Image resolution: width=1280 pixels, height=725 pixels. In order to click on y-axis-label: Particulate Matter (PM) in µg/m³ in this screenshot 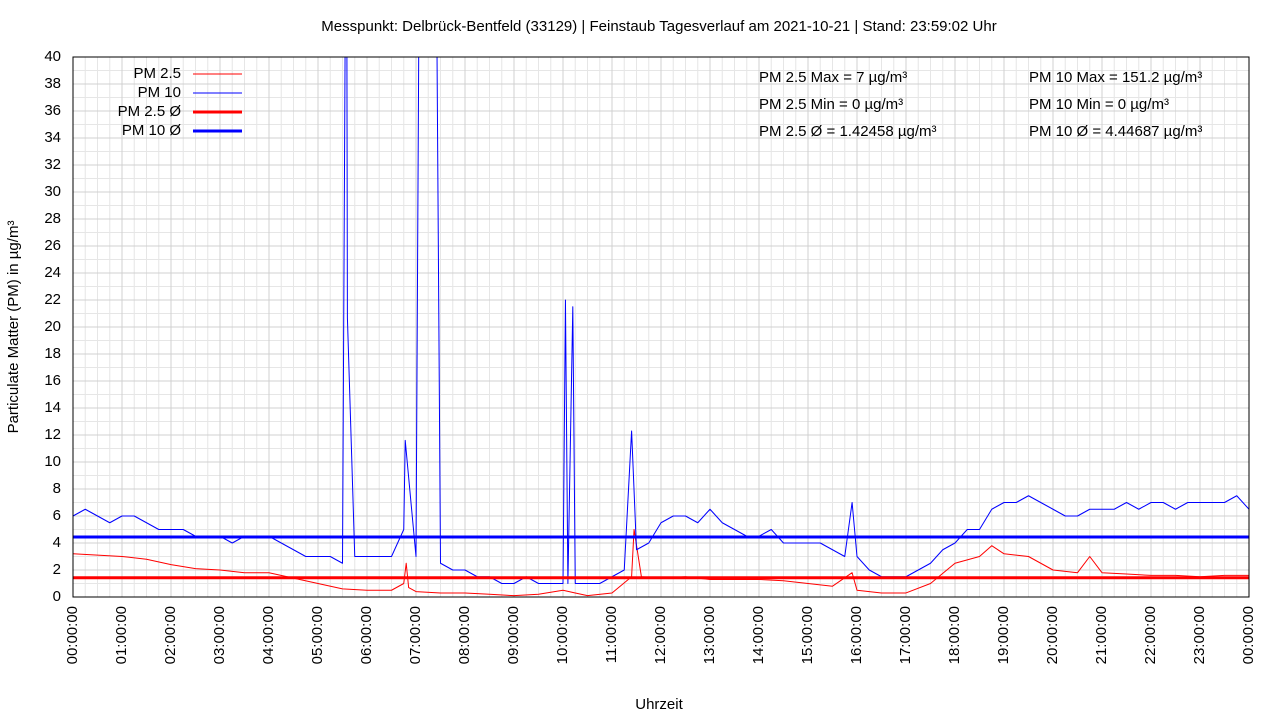, I will do `click(13, 327)`.